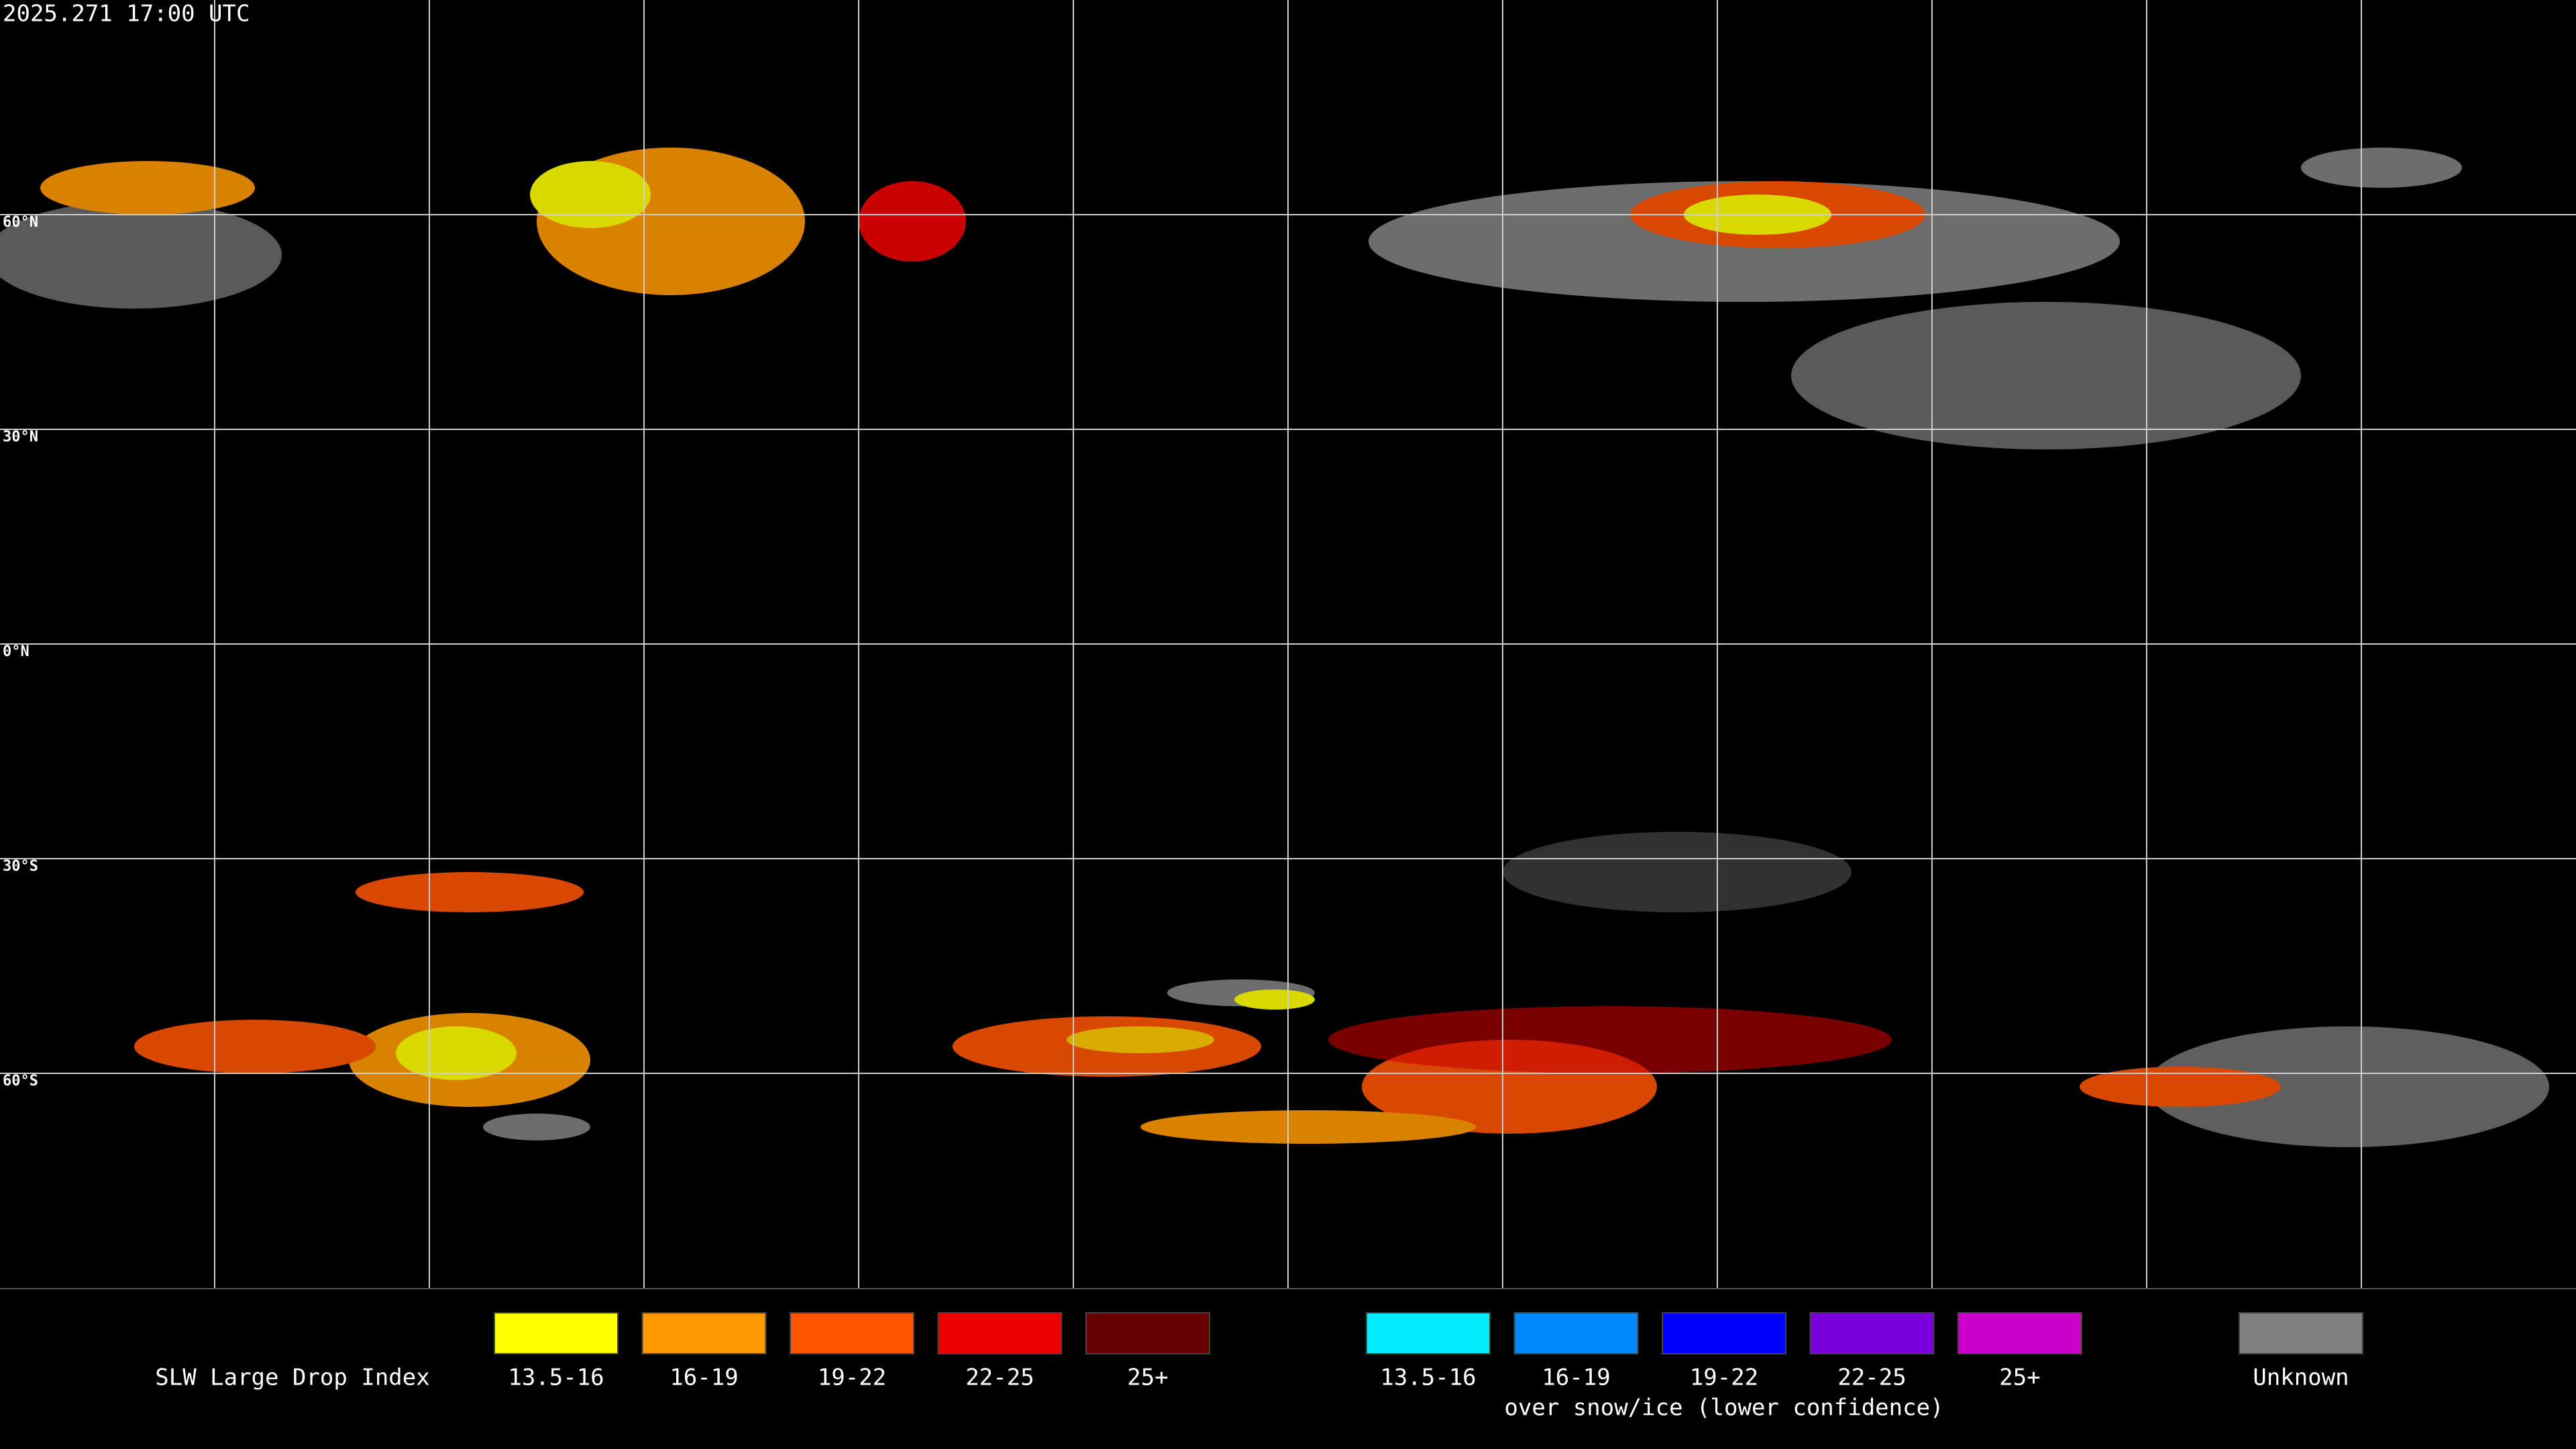 This screenshot has width=2576, height=1449. Describe the element at coordinates (20, 1081) in the screenshot. I see `latitude-label: 60°S` at that location.